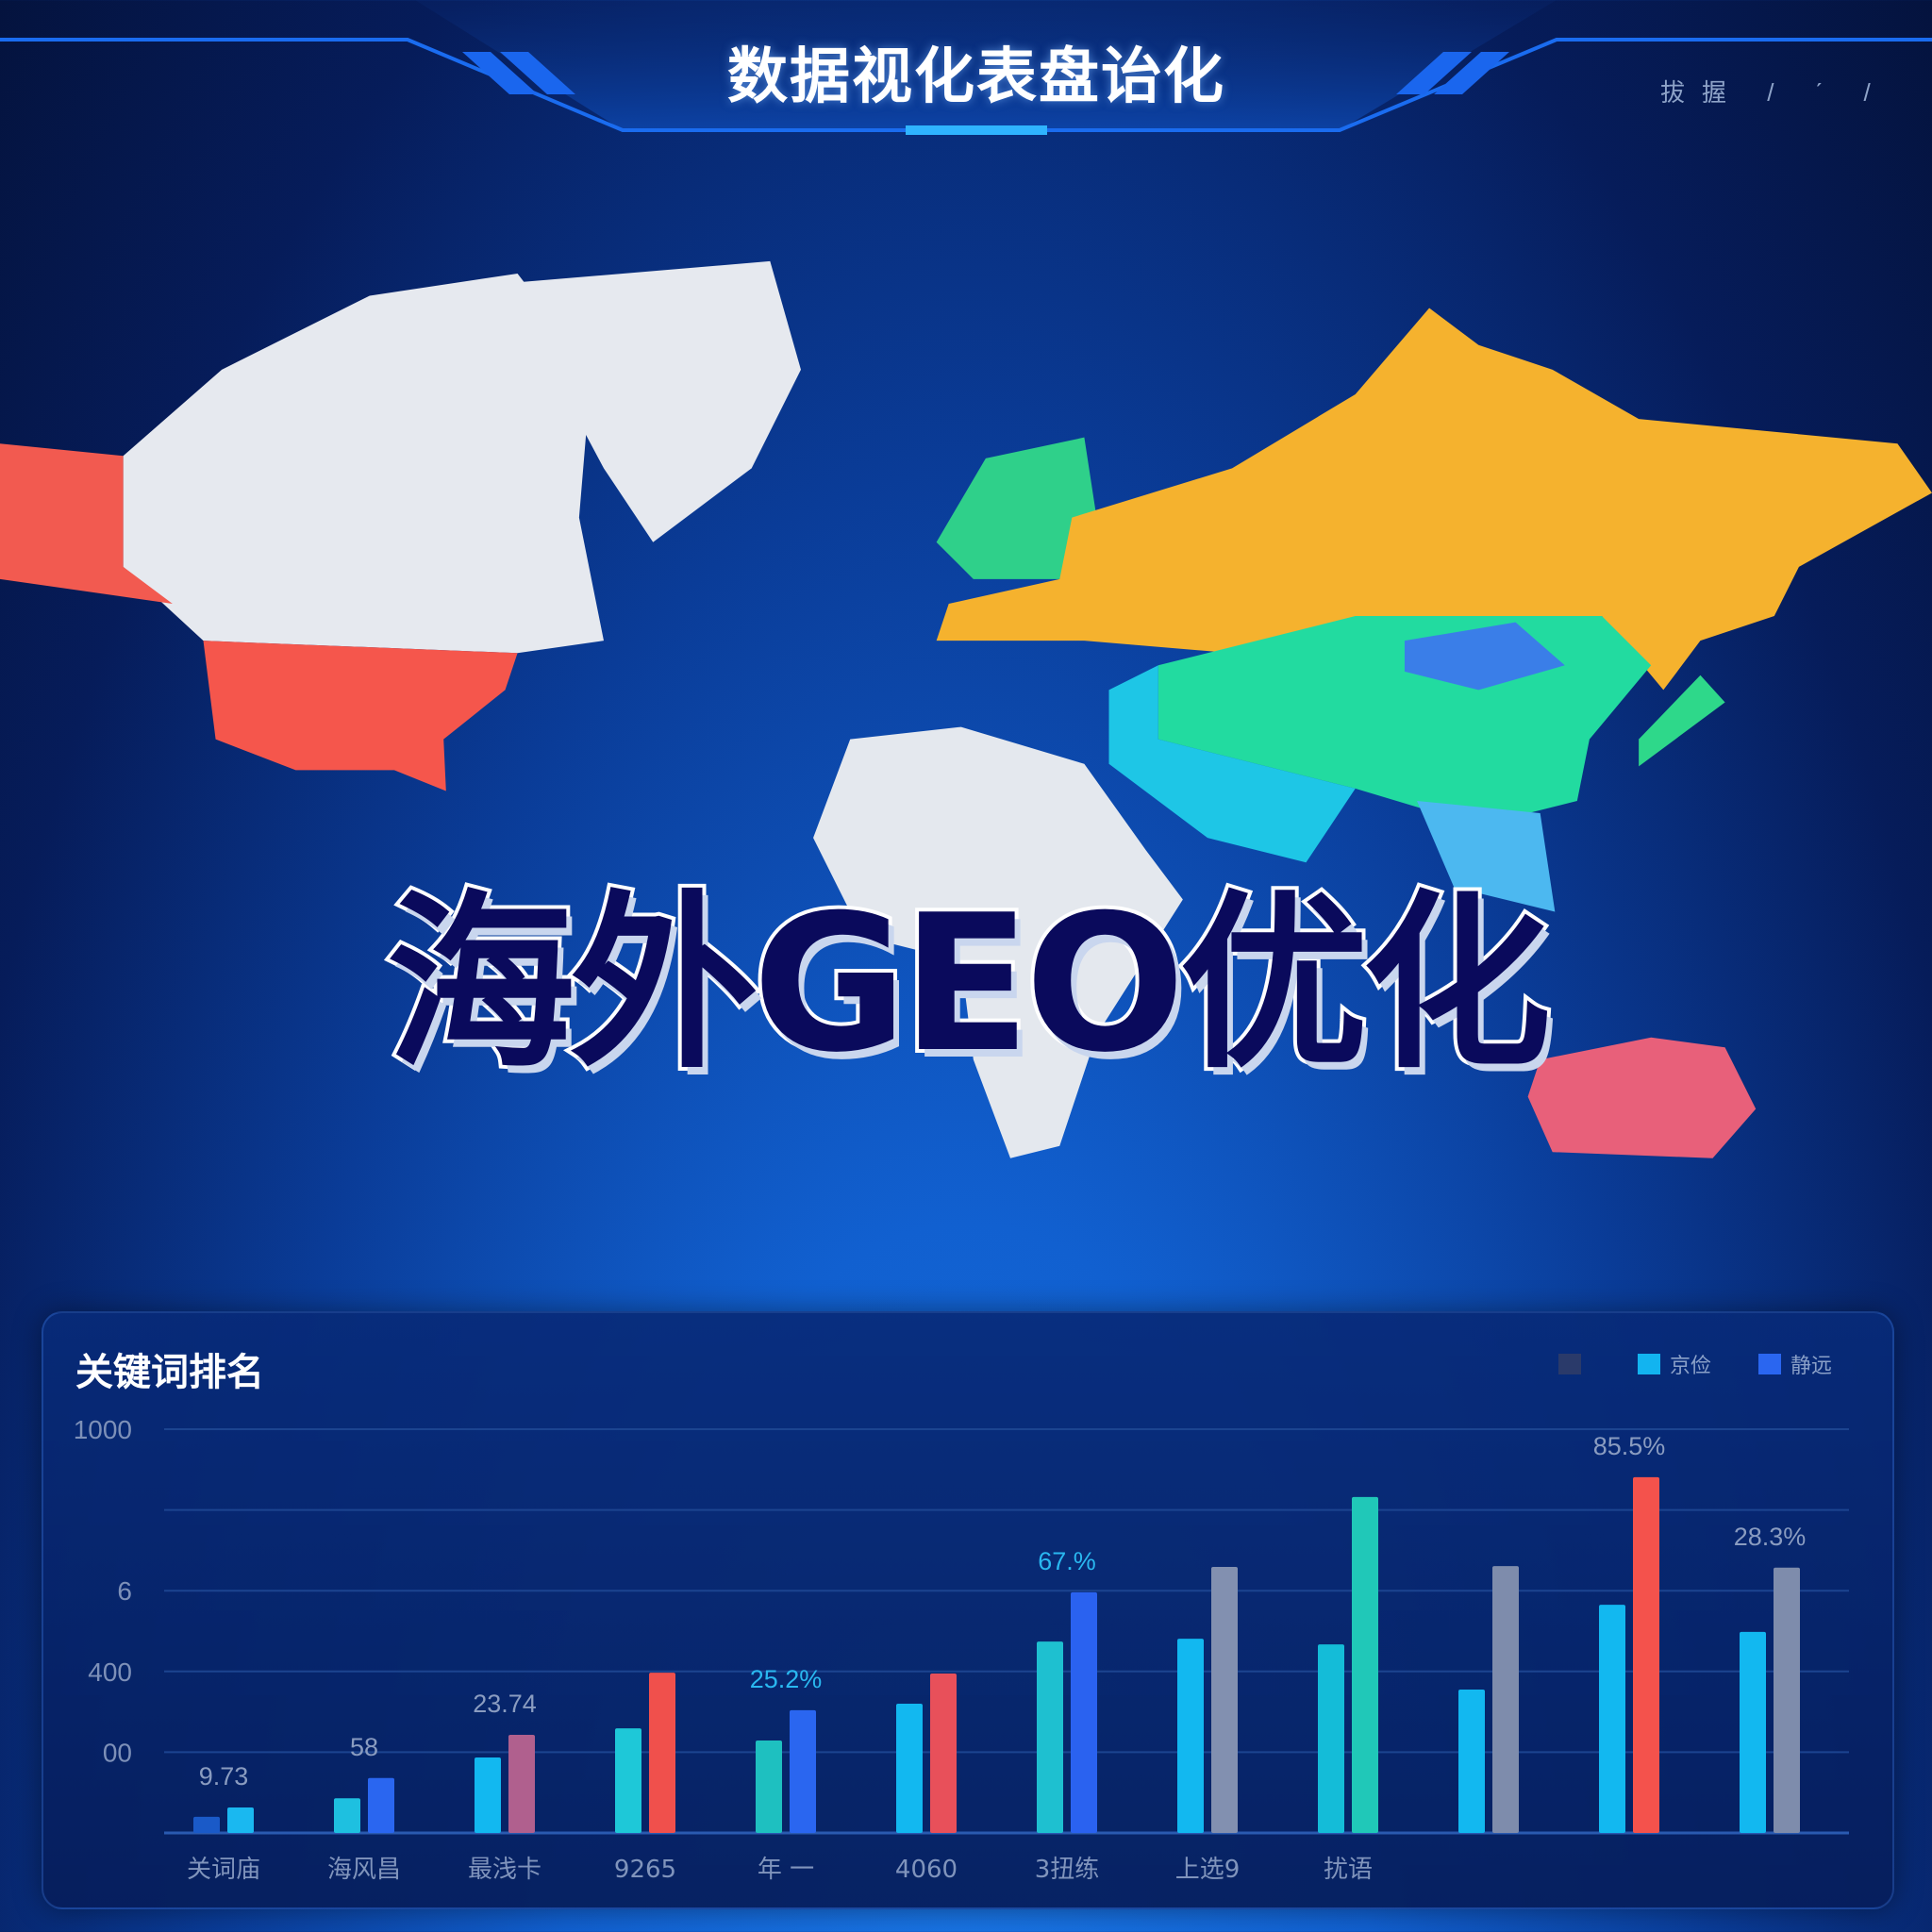  I want to click on data-label: 28.3%, so click(1770, 1537).